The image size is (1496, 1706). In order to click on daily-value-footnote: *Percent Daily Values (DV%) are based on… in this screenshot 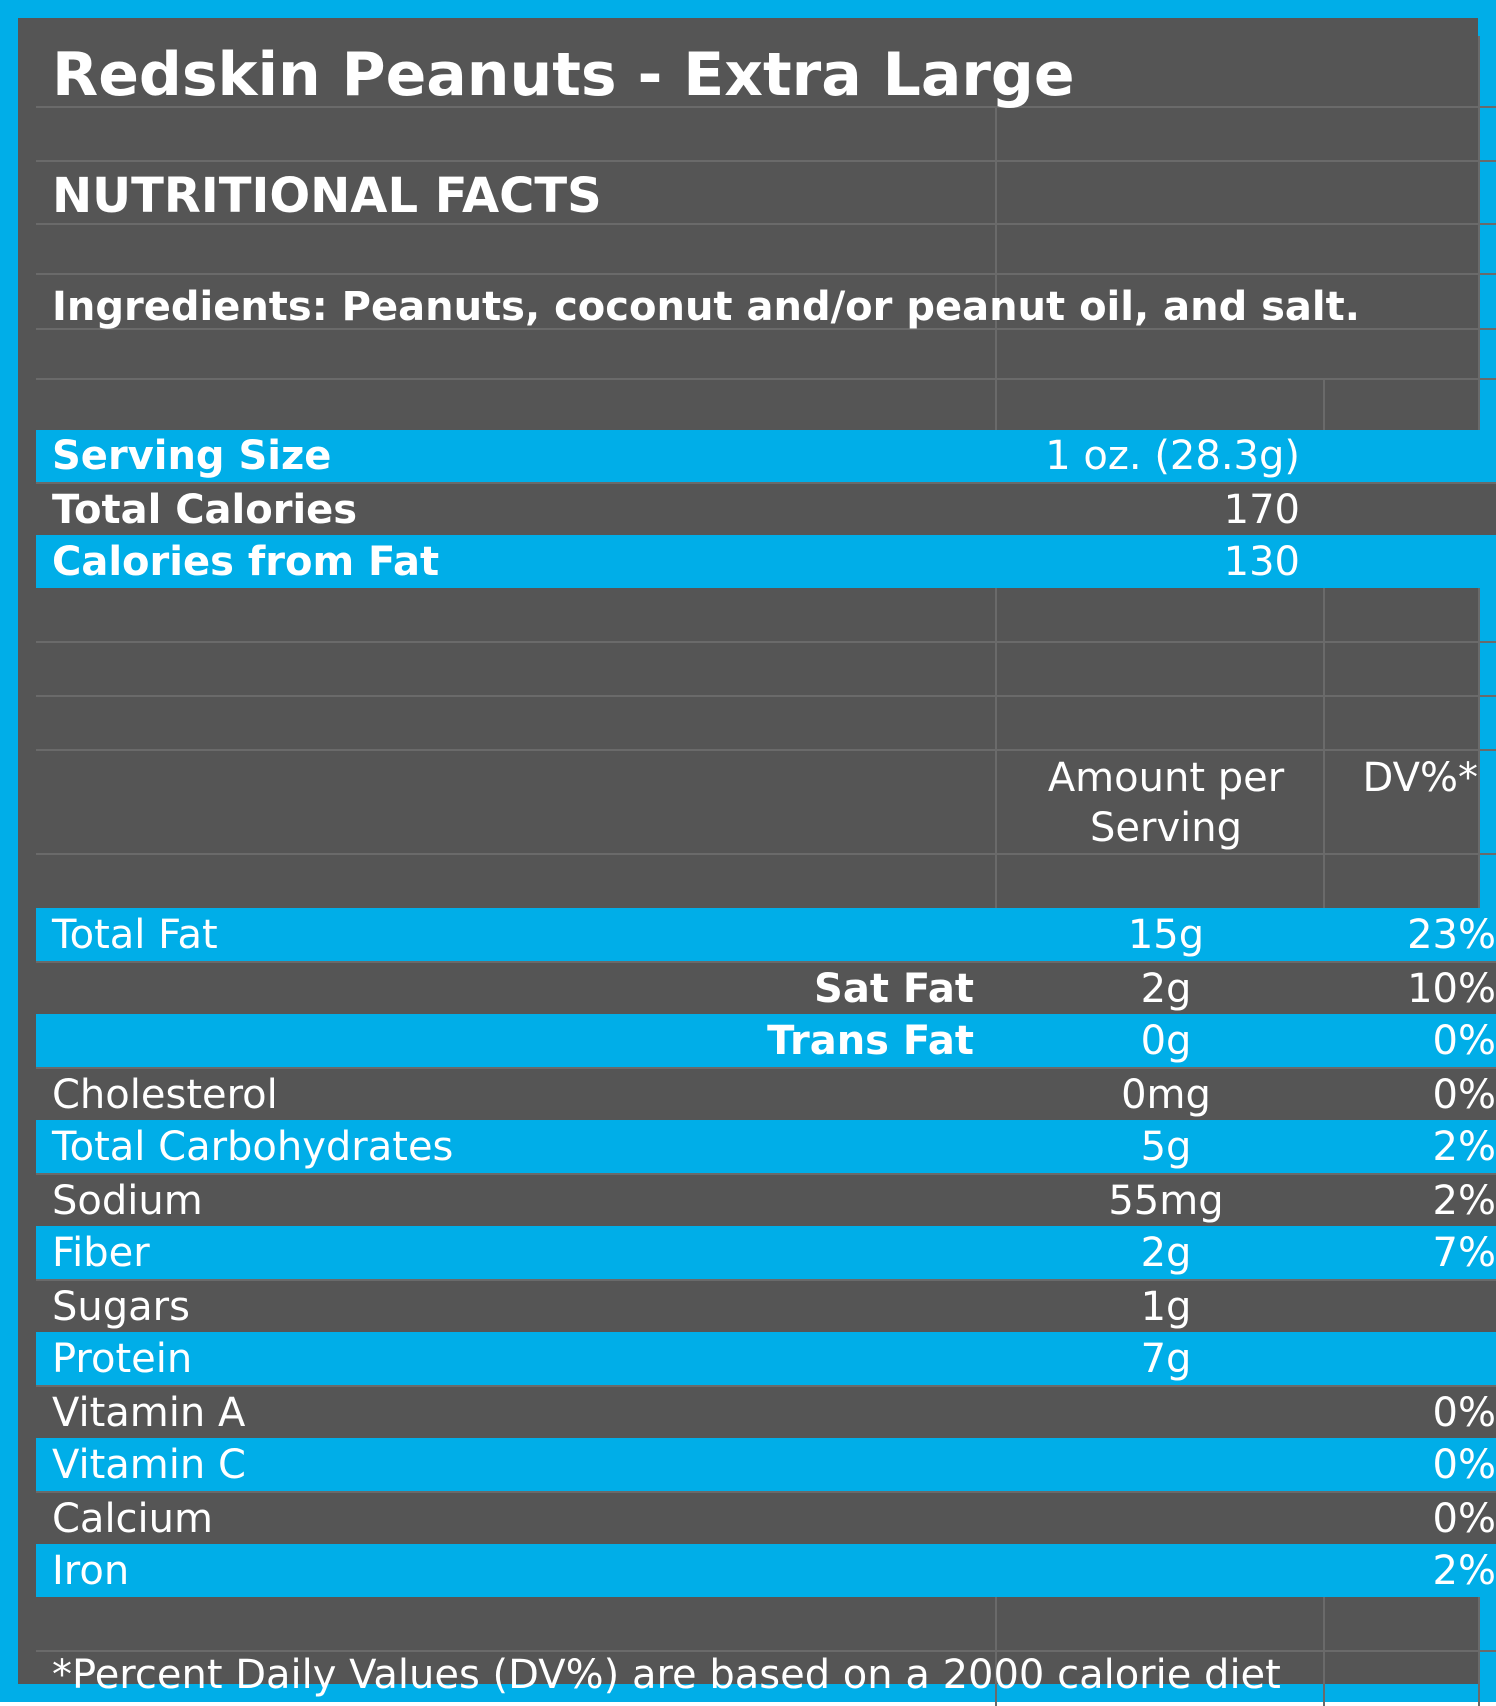, I will do `click(666, 1675)`.